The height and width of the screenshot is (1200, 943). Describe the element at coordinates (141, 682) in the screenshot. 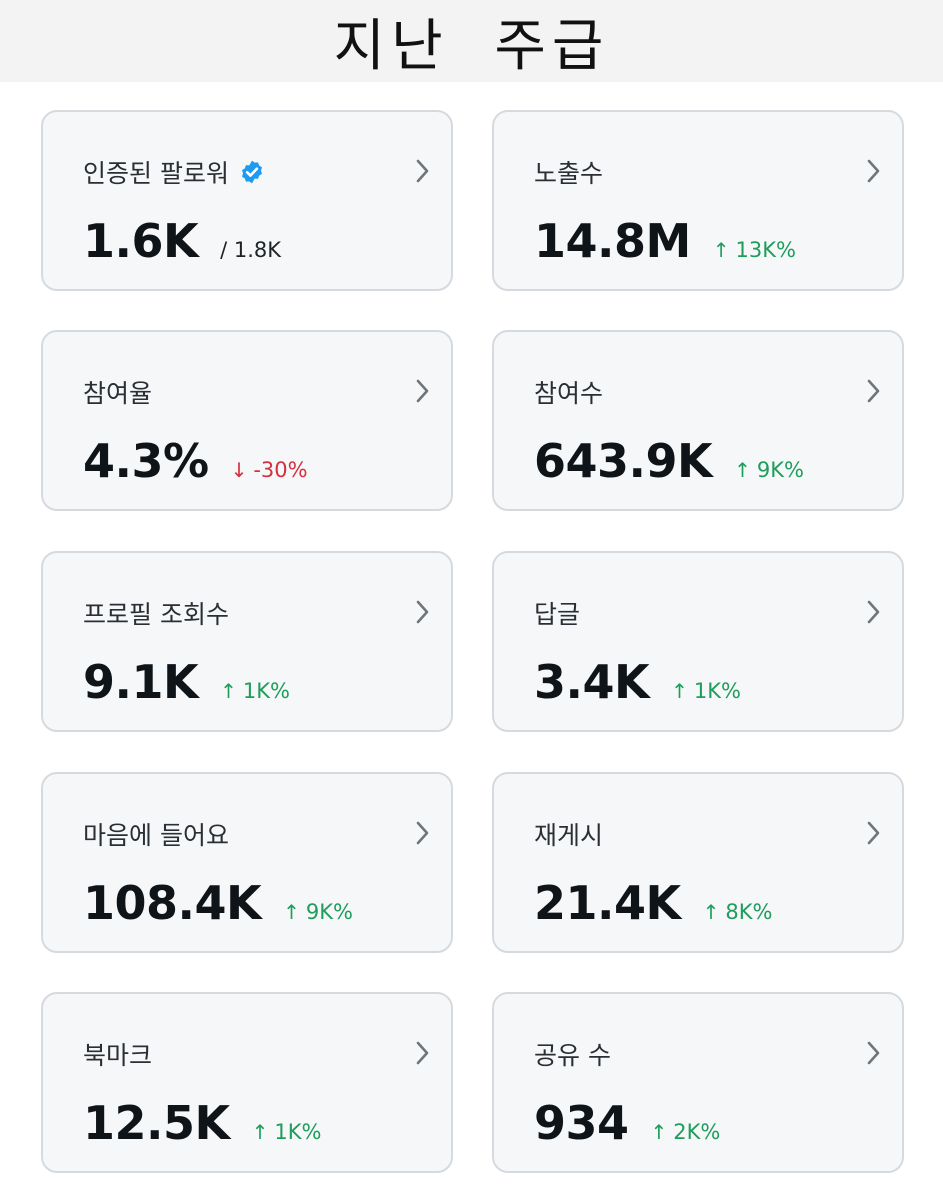

I see `metric-value: 9.1K` at that location.